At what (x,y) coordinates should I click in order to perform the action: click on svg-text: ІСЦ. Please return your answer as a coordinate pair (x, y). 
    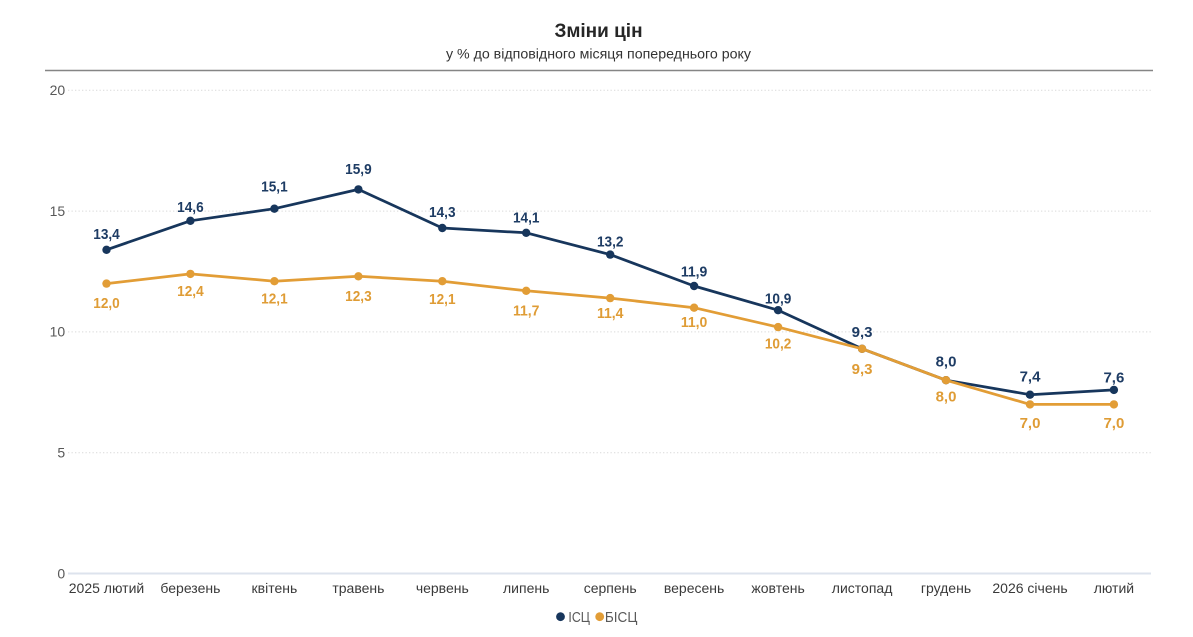
    Looking at the image, I should click on (579, 618).